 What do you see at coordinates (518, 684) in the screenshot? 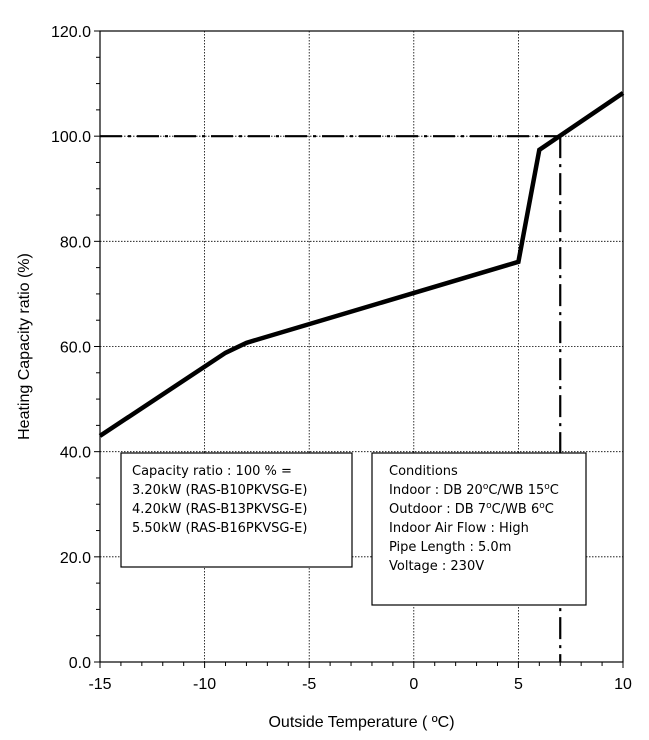
I see `x-tick-label: 5` at bounding box center [518, 684].